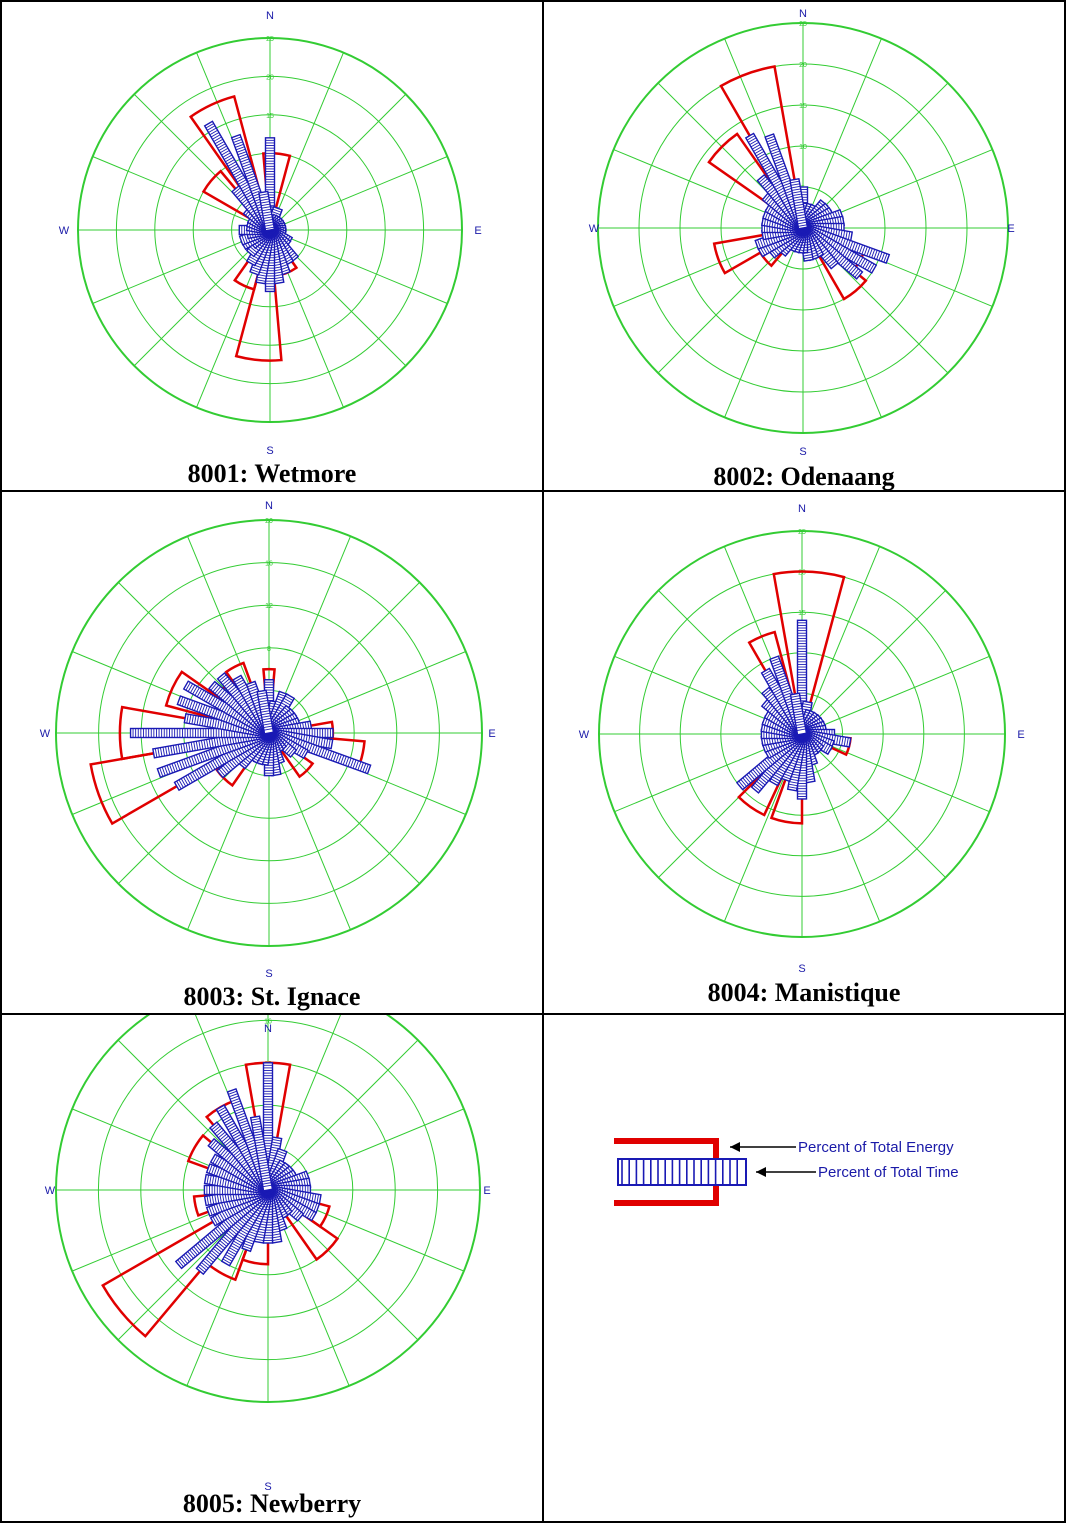 The height and width of the screenshot is (1523, 1066). Describe the element at coordinates (272, 996) in the screenshot. I see `chart-title: 8003: St. Ignace` at that location.